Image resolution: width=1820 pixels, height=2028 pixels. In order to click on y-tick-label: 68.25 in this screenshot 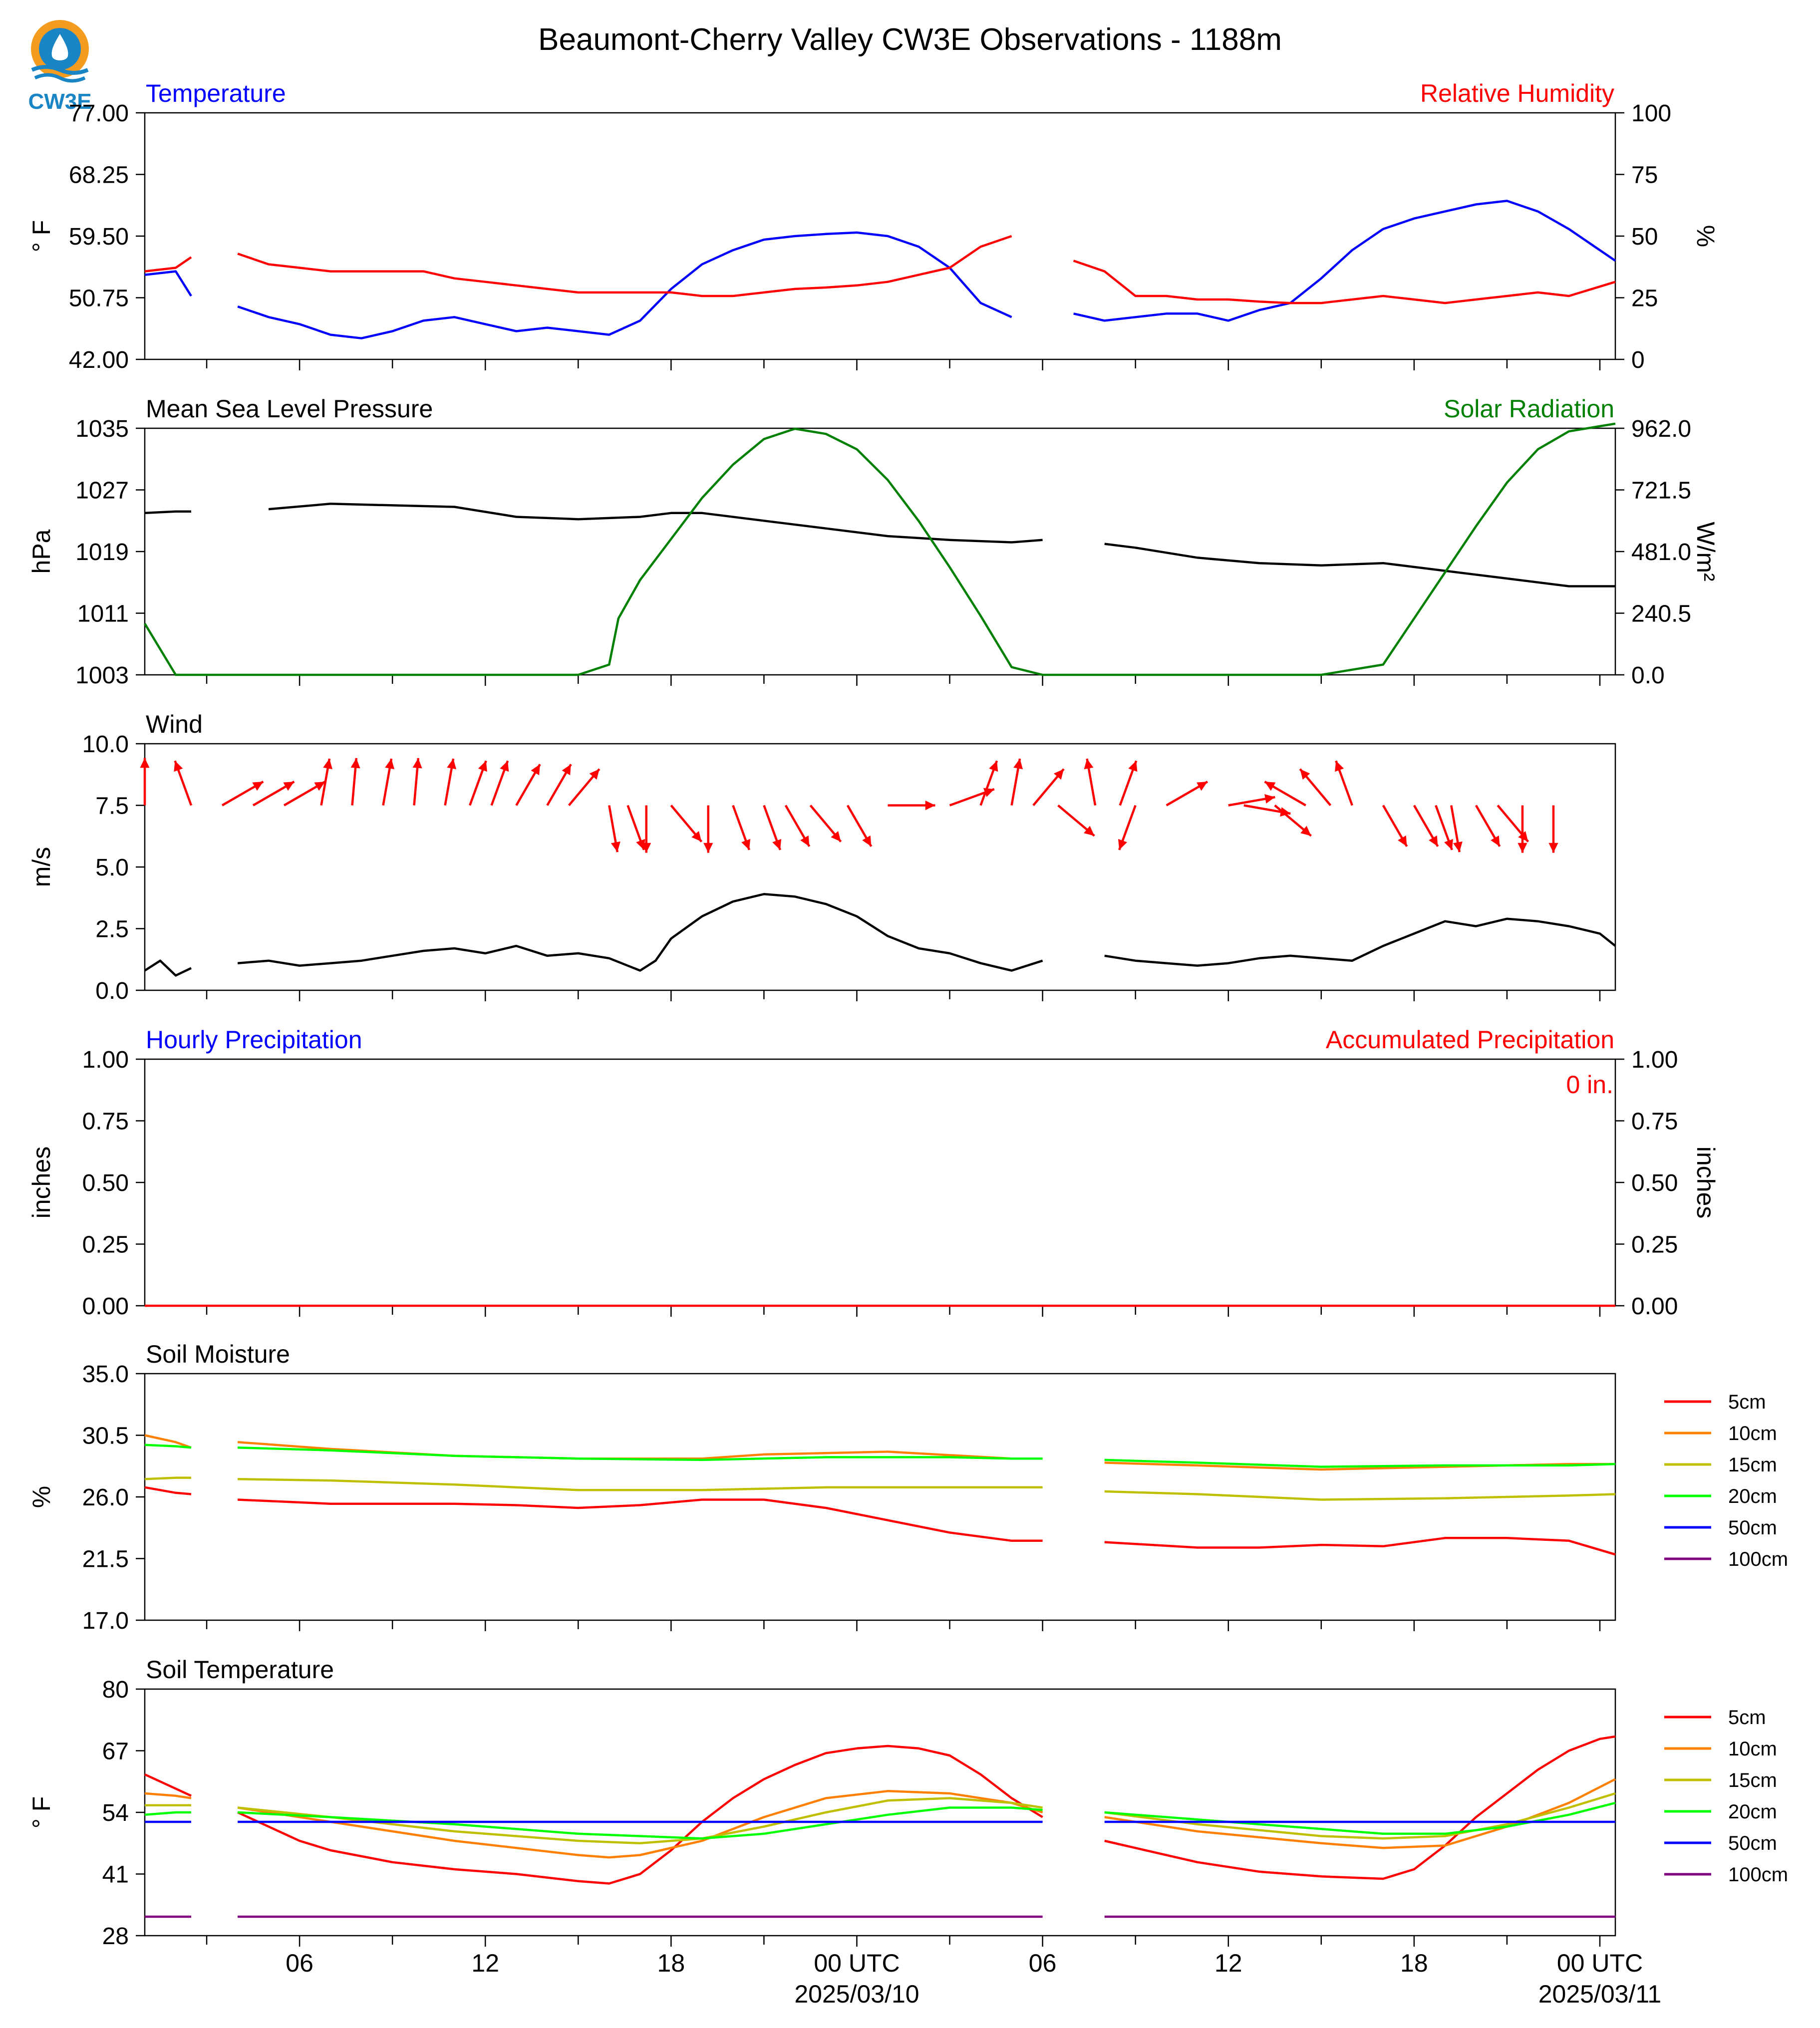, I will do `click(99, 175)`.